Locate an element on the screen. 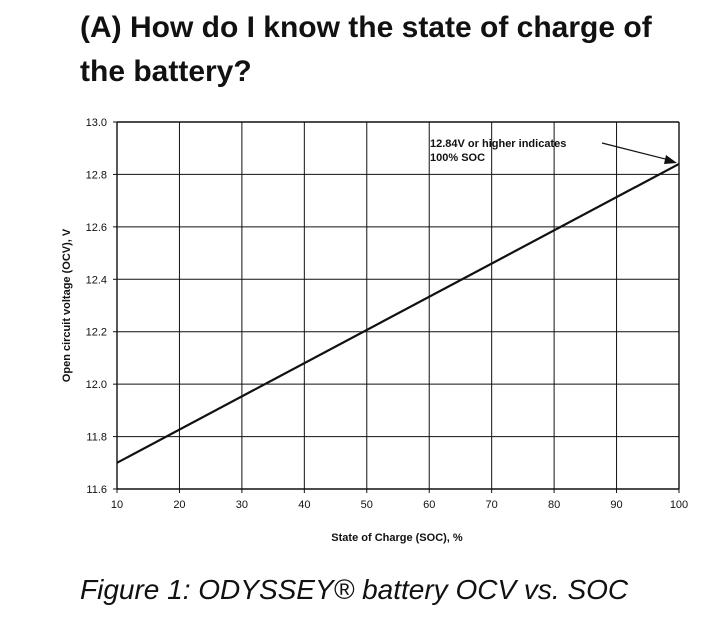 The width and height of the screenshot is (713, 620). x-tick-label: 90 is located at coordinates (616, 505).